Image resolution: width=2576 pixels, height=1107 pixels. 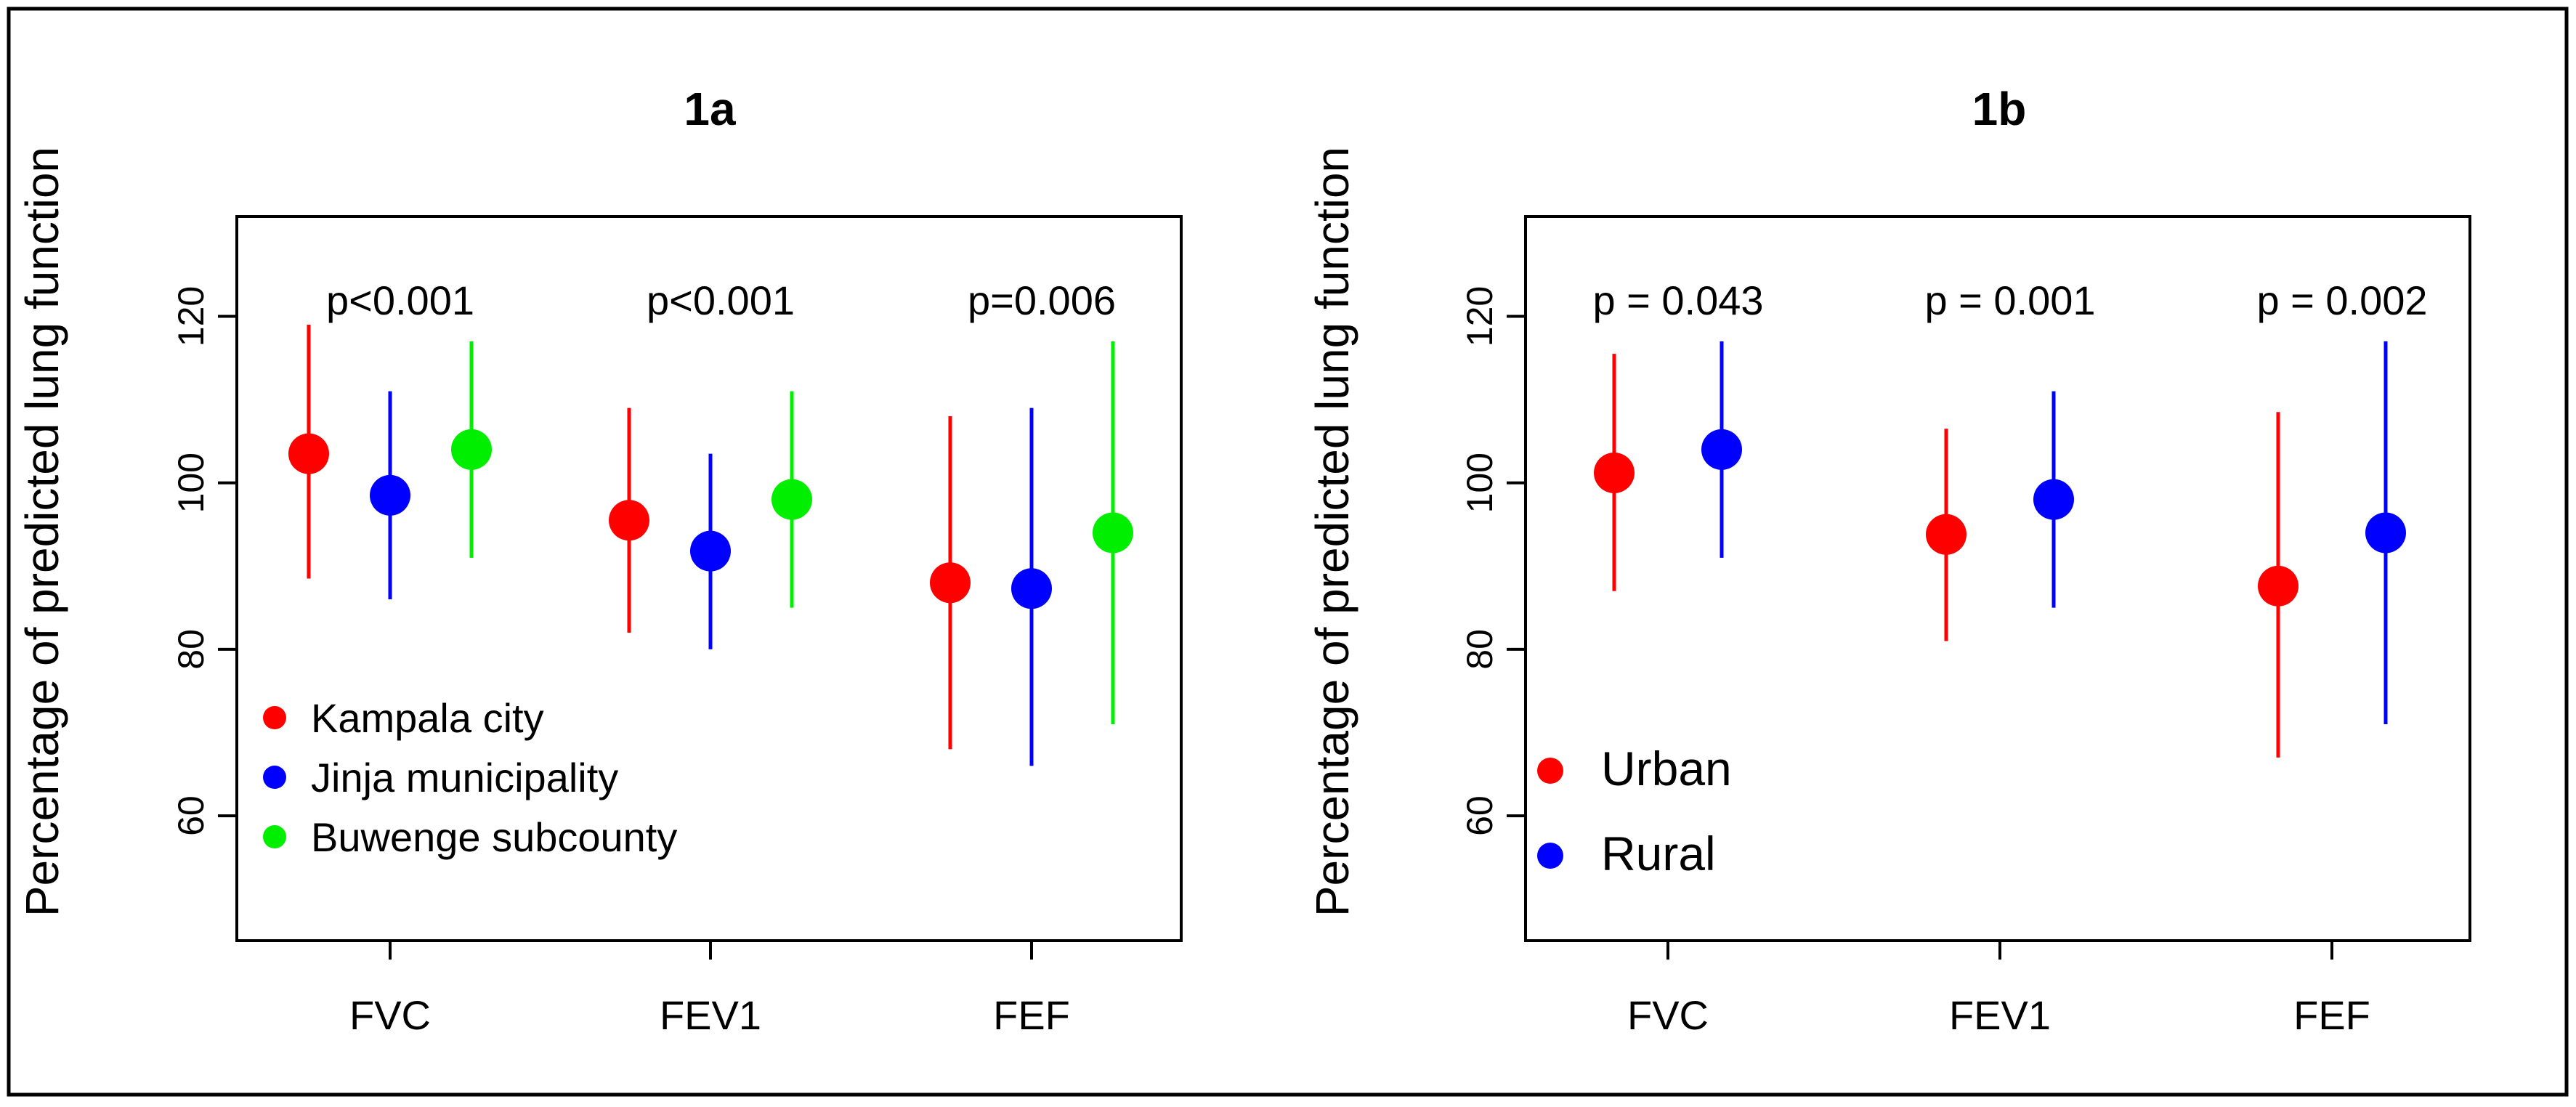 What do you see at coordinates (1999, 109) in the screenshot?
I see `panel-title: 1b` at bounding box center [1999, 109].